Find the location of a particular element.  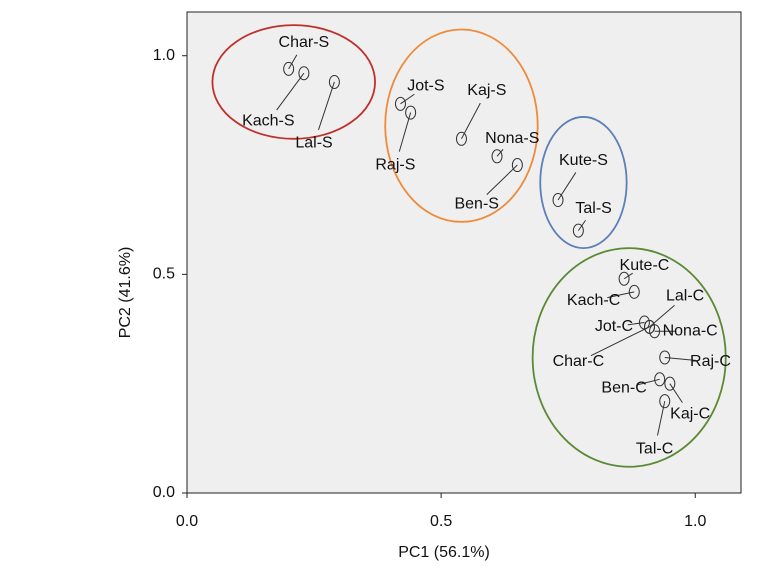

point-label-Ben-S: Ben-S is located at coordinates (476, 204).